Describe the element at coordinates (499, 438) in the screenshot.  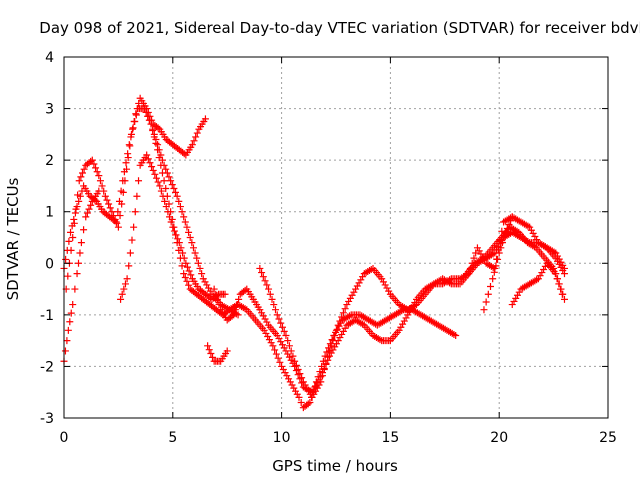
I see `x-tick-label: 20` at that location.